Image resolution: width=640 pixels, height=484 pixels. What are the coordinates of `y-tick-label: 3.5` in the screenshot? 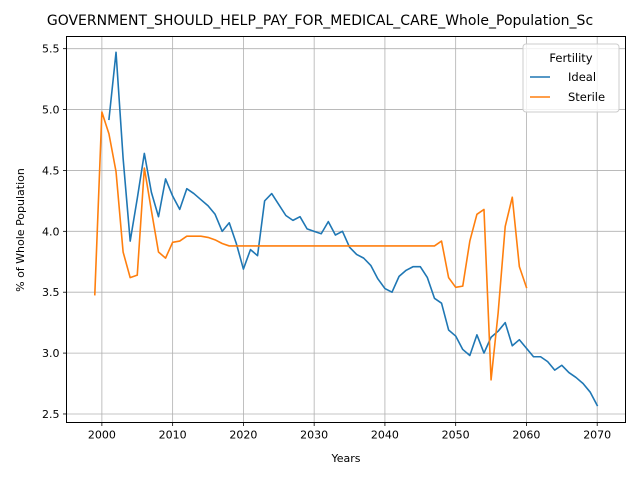 It's located at (51, 292).